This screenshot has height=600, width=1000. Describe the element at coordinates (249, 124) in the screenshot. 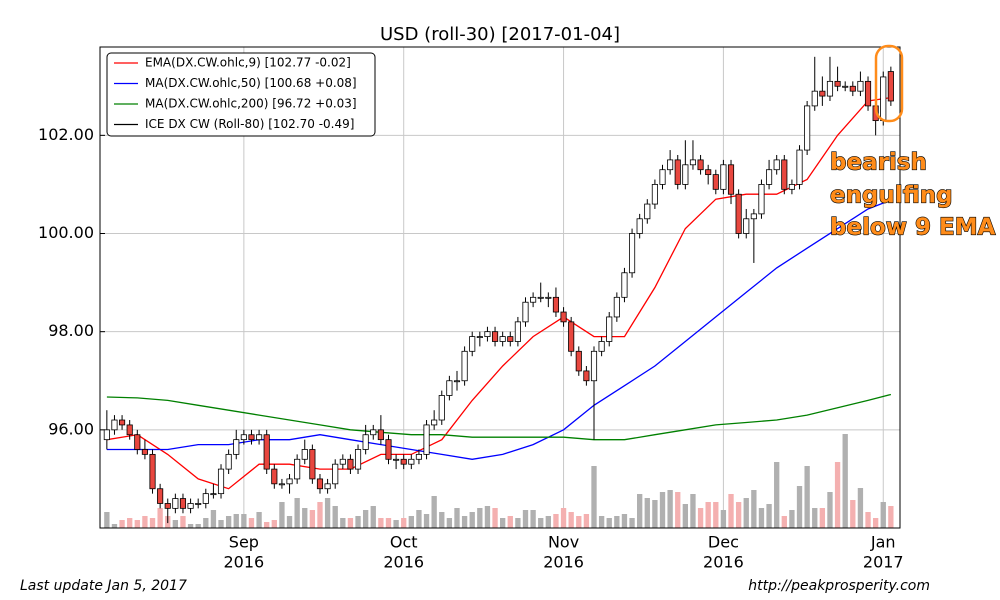

I see `legend-label: ICE DX CW (Roll-80) [102.70 -0.49]` at that location.